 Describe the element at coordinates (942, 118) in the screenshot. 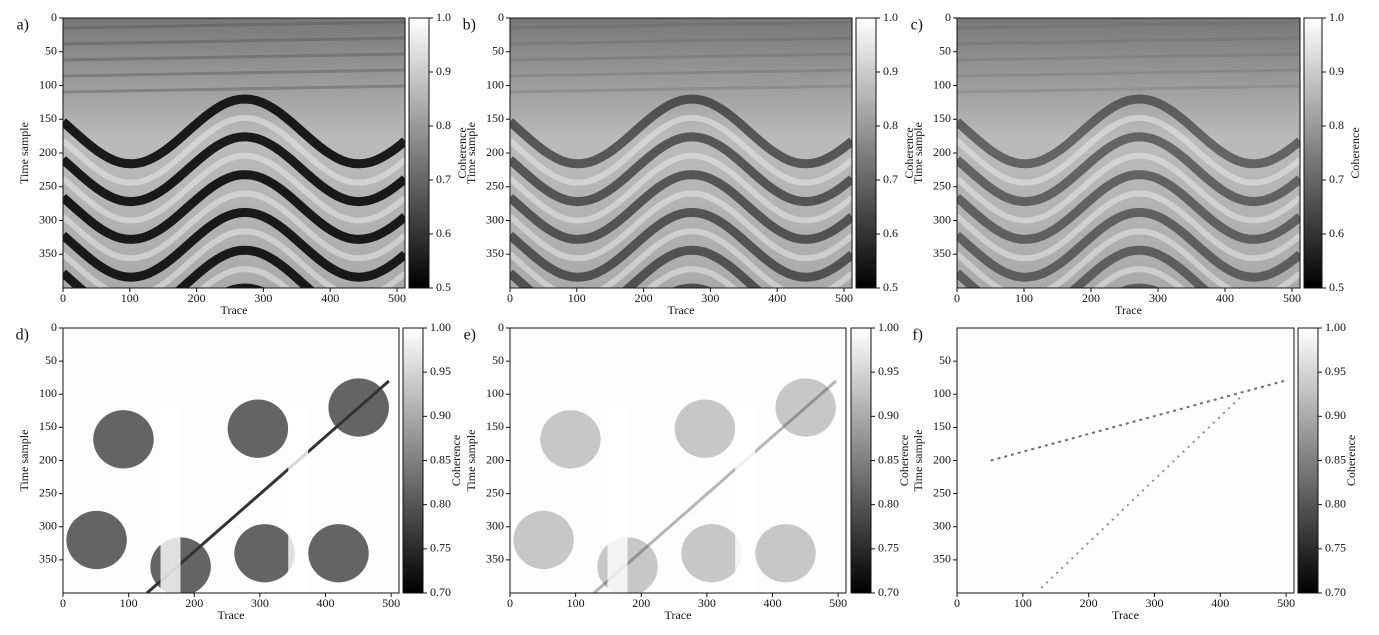

I see `y-tick-label: 150` at that location.